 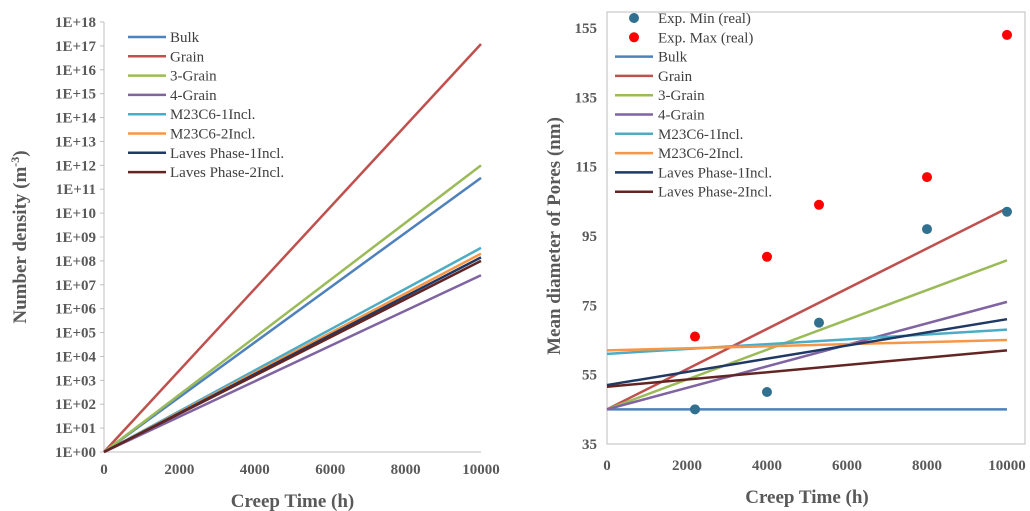 What do you see at coordinates (15, 162) in the screenshot?
I see `y-axis-title-superscript: -3` at bounding box center [15, 162].